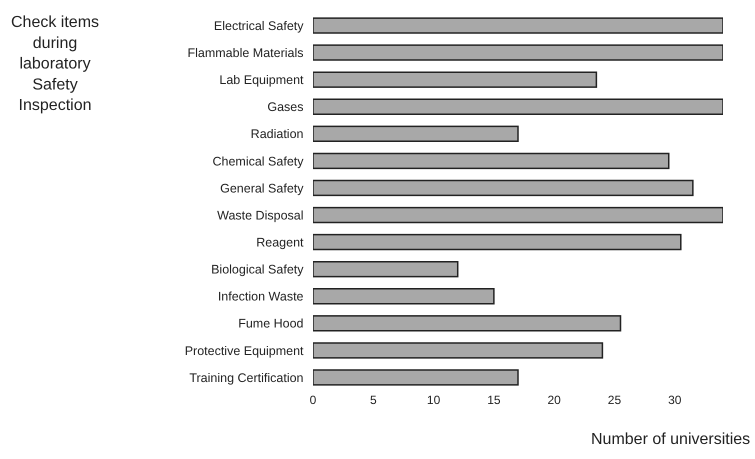 The width and height of the screenshot is (755, 459). I want to click on y-tick-label: Biological Safety, so click(257, 269).